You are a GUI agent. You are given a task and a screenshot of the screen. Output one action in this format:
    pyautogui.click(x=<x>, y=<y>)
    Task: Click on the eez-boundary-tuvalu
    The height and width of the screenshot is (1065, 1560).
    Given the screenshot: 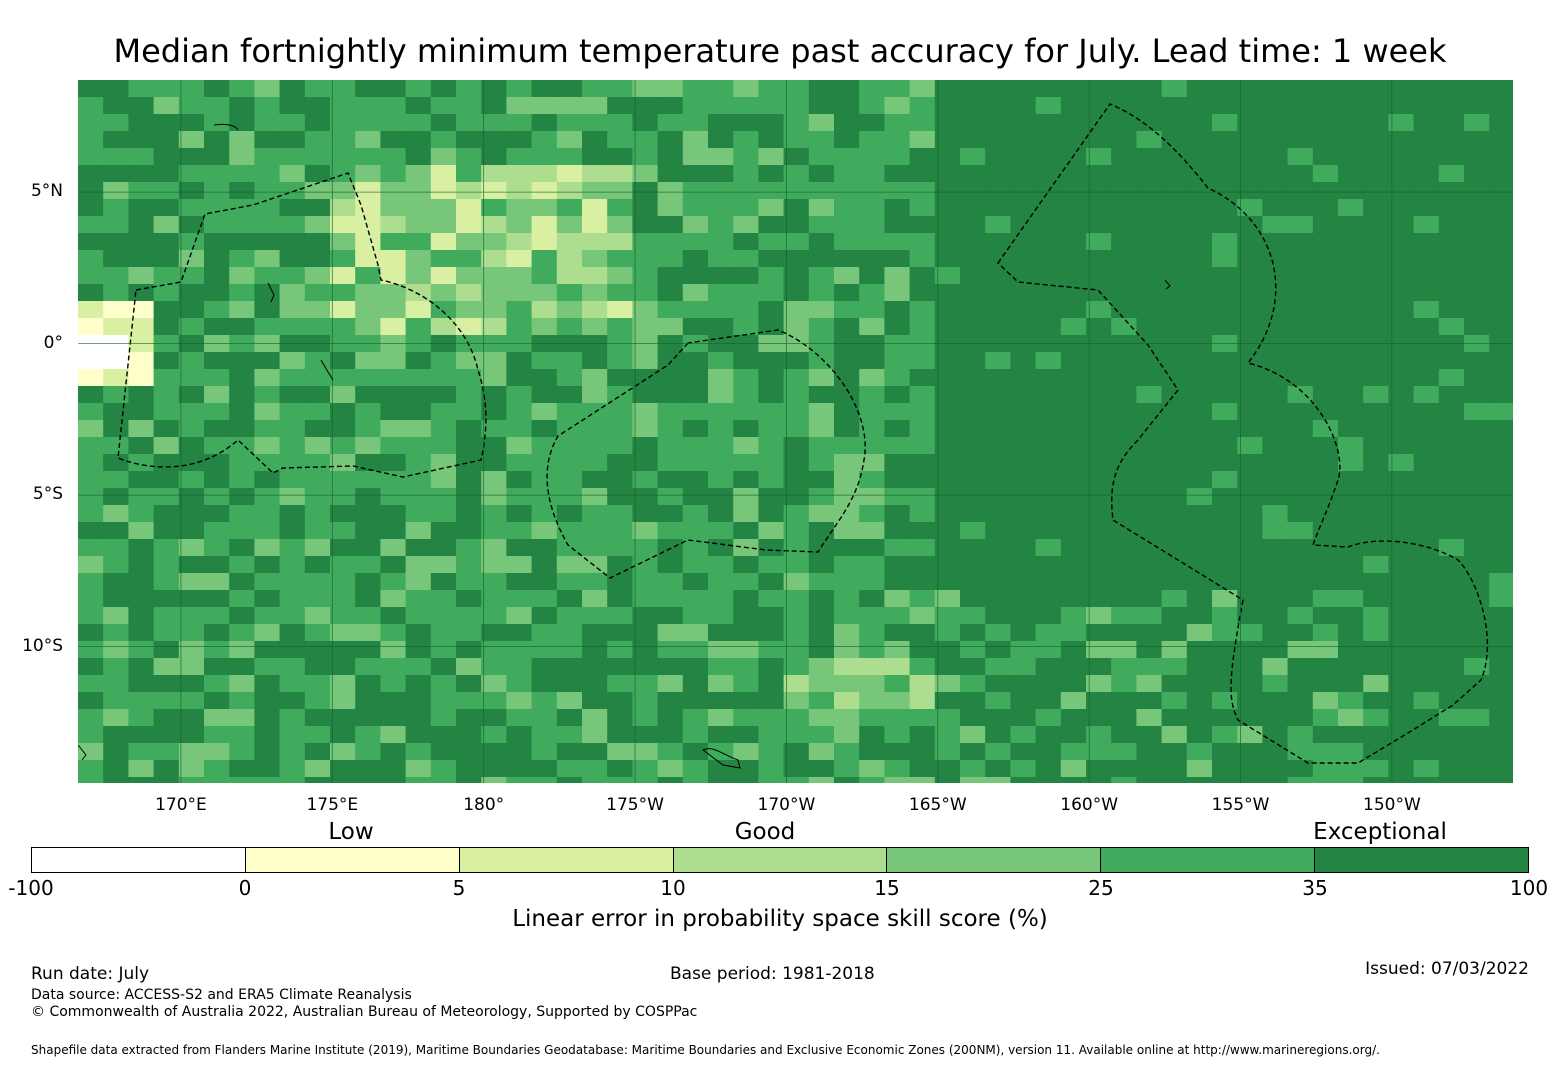 What is the action you would take?
    pyautogui.click(x=302, y=325)
    